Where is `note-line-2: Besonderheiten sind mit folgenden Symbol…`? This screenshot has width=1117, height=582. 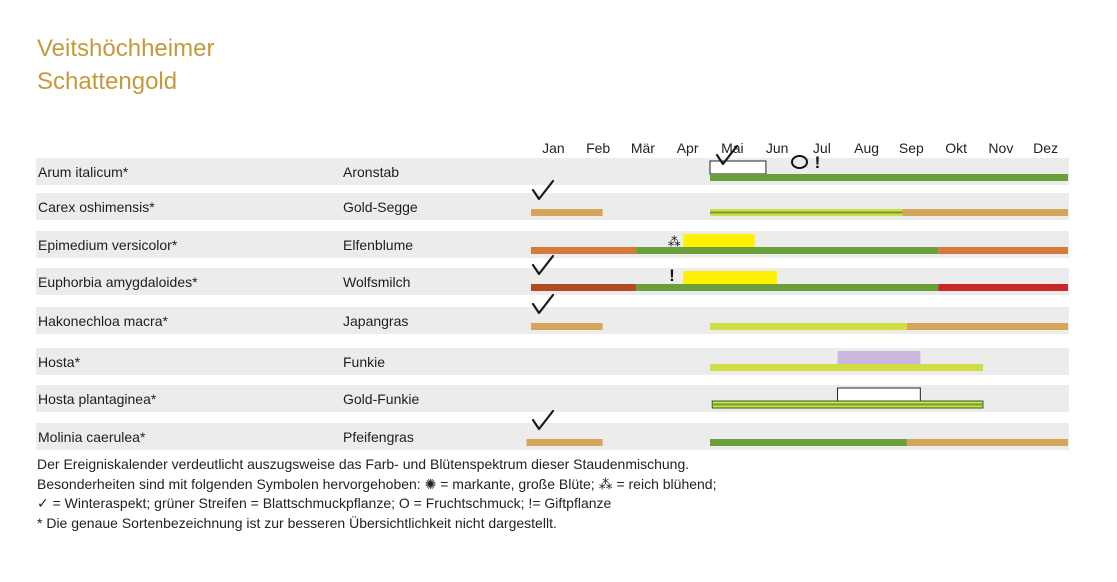 note-line-2: Besonderheiten sind mit folgenden Symbol… is located at coordinates (377, 483).